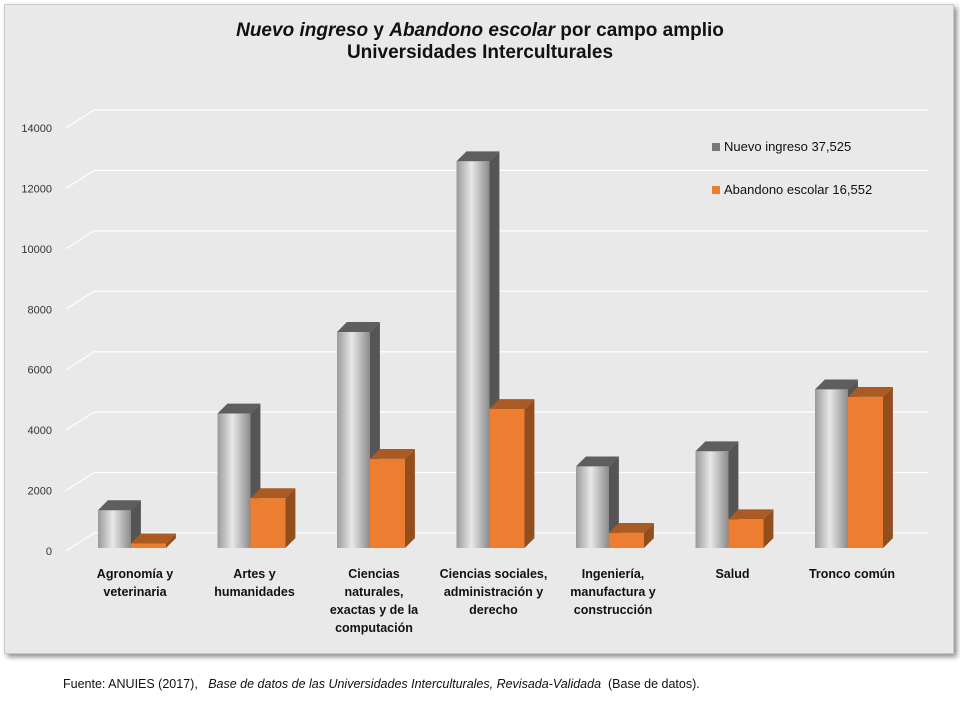 Image resolution: width=960 pixels, height=720 pixels. What do you see at coordinates (40, 492) in the screenshot?
I see `y-tick-label: 2000` at bounding box center [40, 492].